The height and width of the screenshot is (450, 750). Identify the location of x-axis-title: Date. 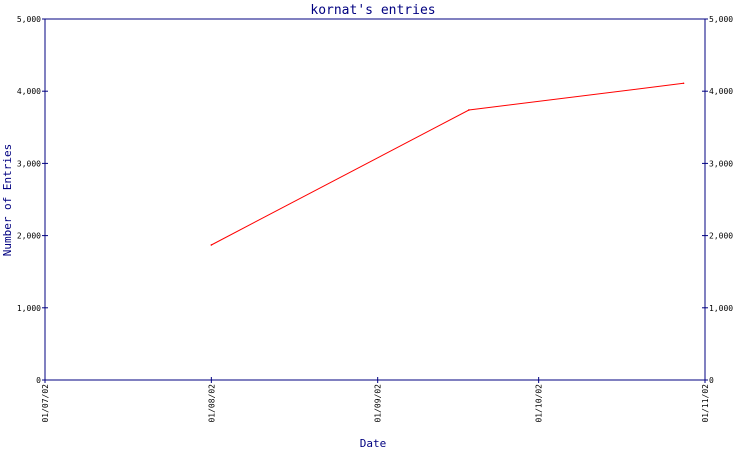
(373, 443).